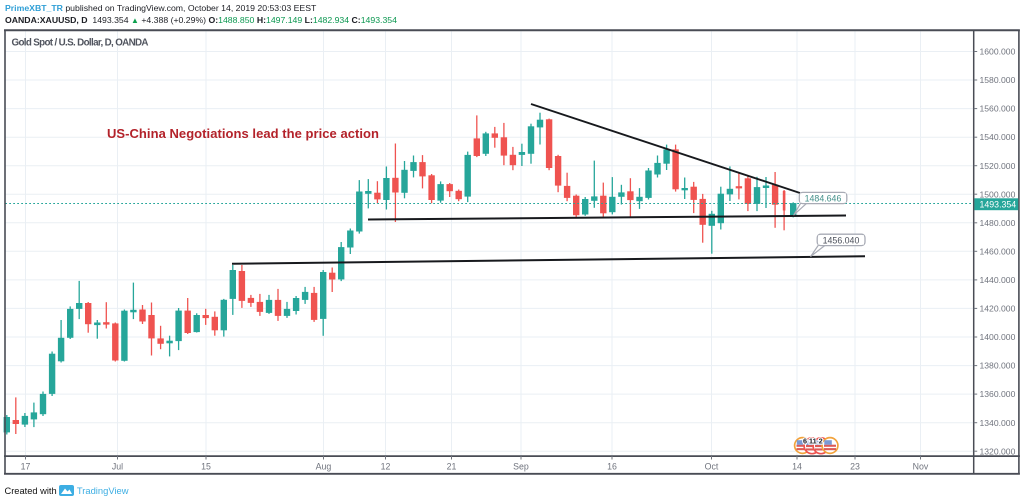  Describe the element at coordinates (998, 109) in the screenshot. I see `svg-text: 1560.000` at that location.